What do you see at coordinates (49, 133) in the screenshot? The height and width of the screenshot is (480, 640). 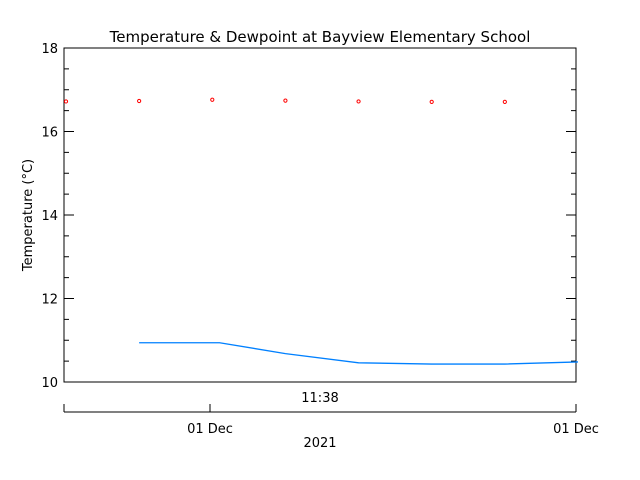 I see `y-tick-label: 16` at bounding box center [49, 133].